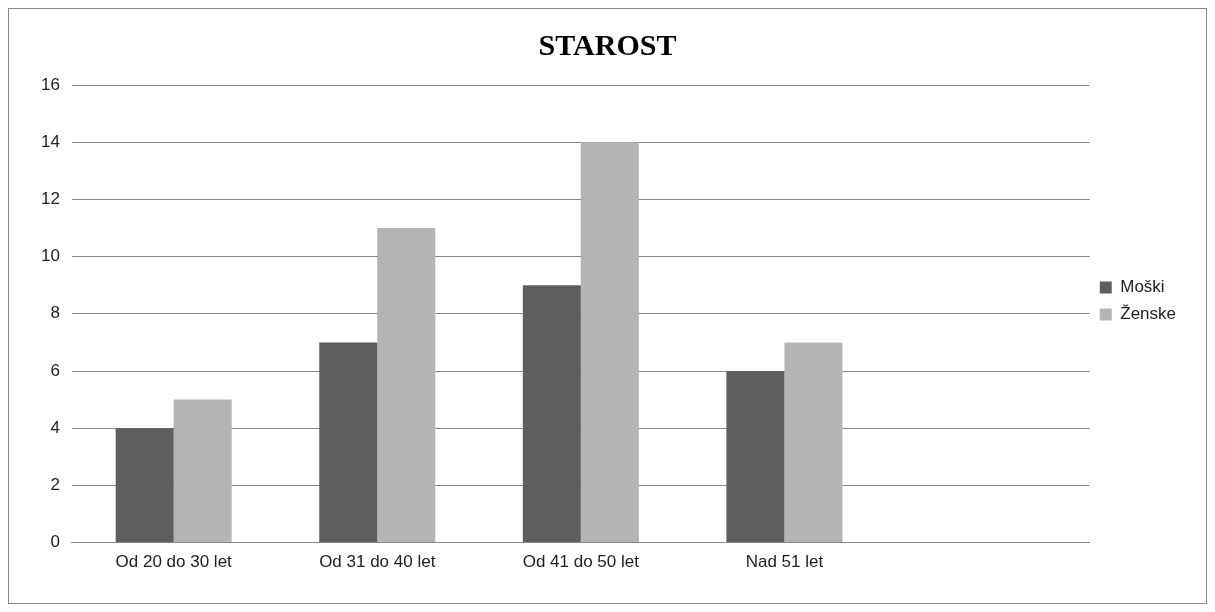 This screenshot has width=1215, height=612. Describe the element at coordinates (581, 562) in the screenshot. I see `x-tick-label: Od 41 do 50 let` at that location.